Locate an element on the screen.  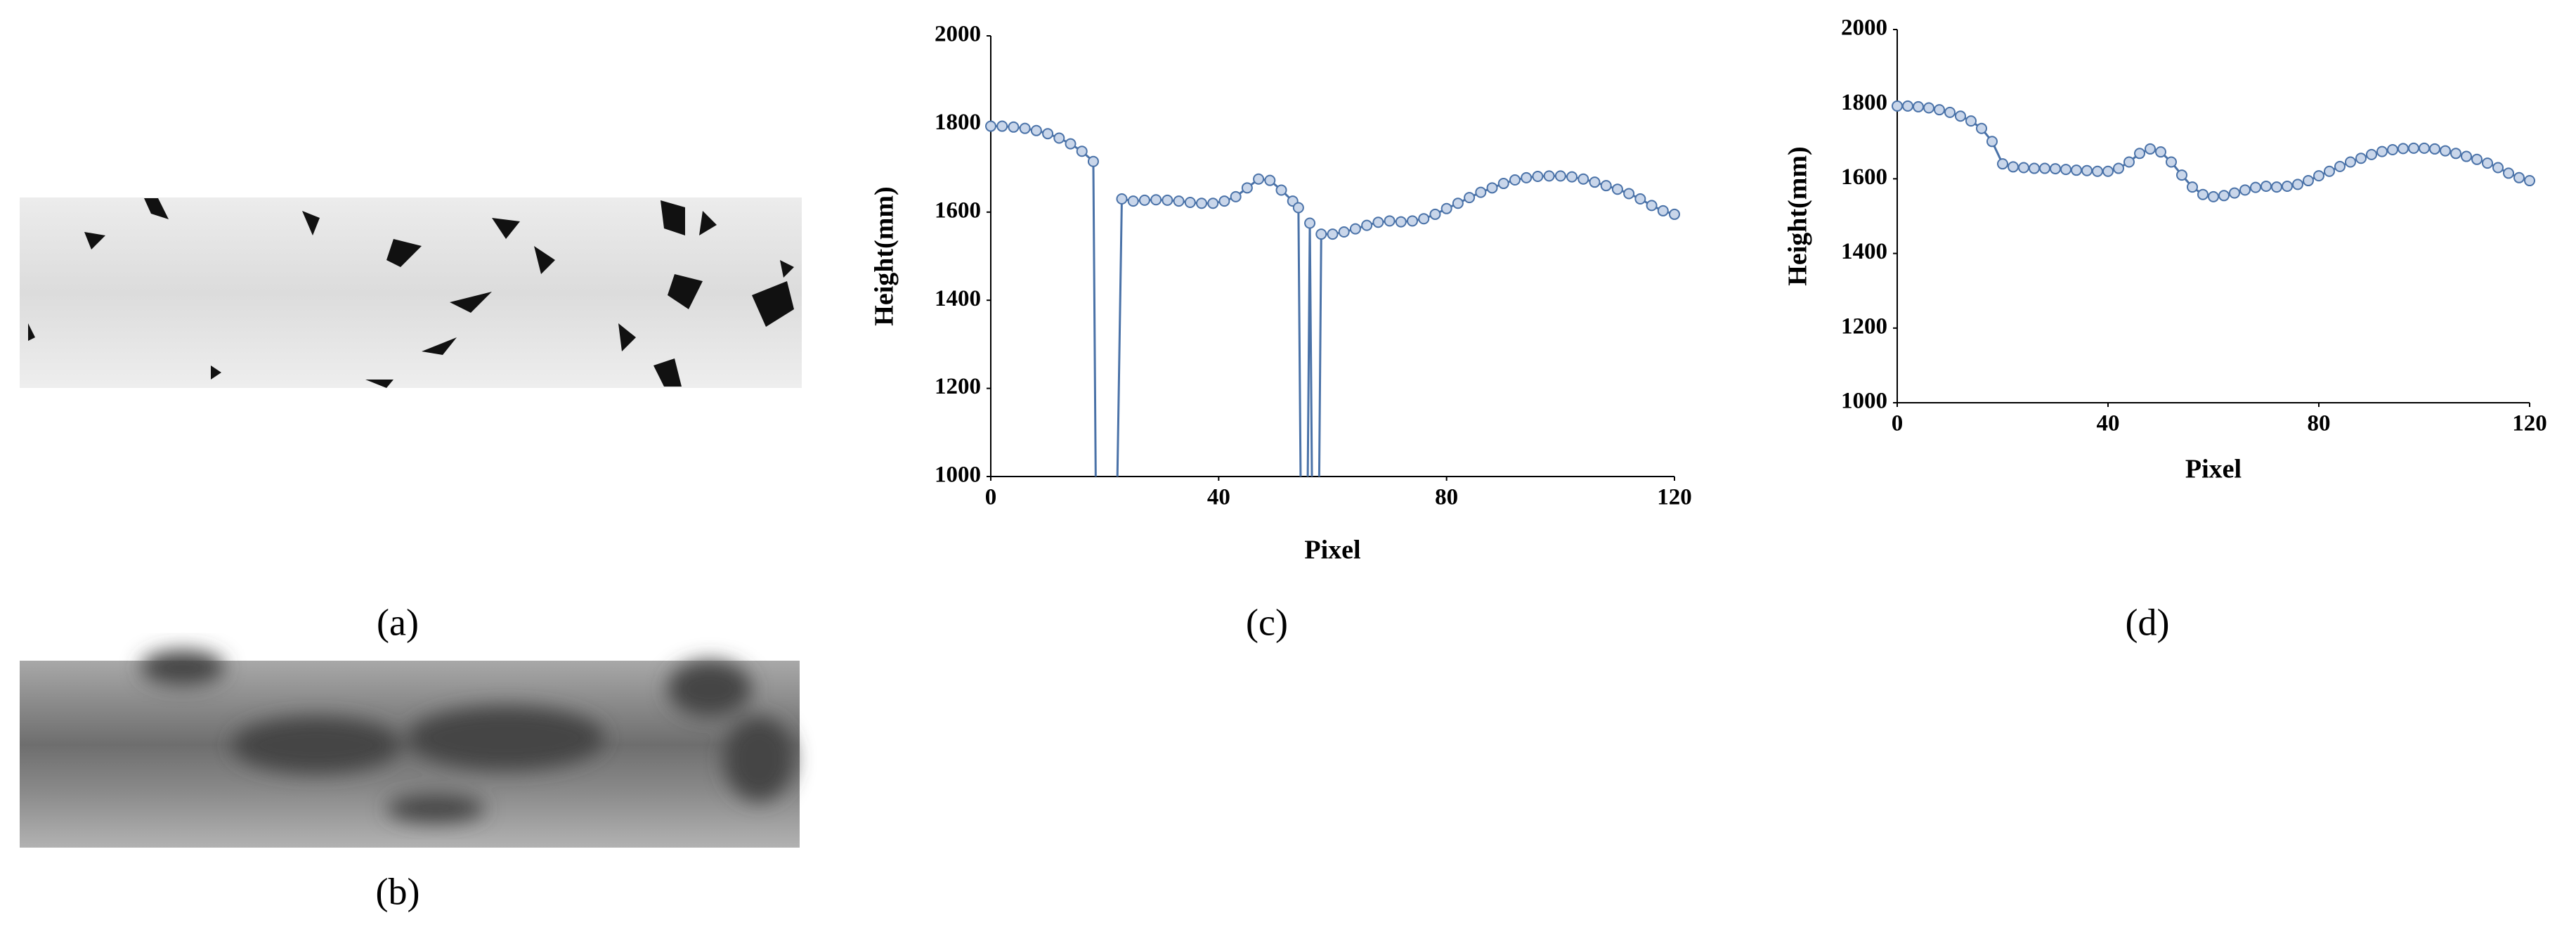
plot is located at coordinates (2213, 151).